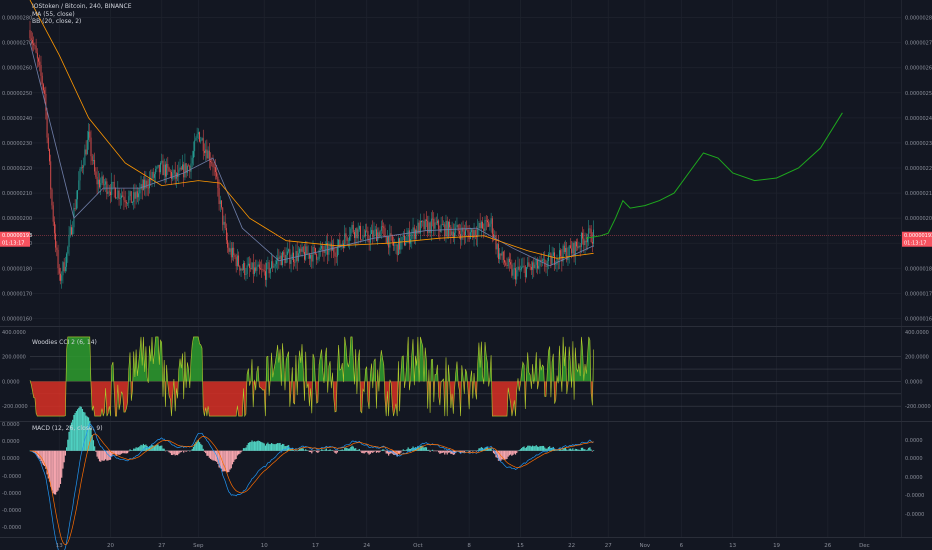 The width and height of the screenshot is (932, 550). Describe the element at coordinates (465, 377) in the screenshot. I see `cci-pane` at that location.